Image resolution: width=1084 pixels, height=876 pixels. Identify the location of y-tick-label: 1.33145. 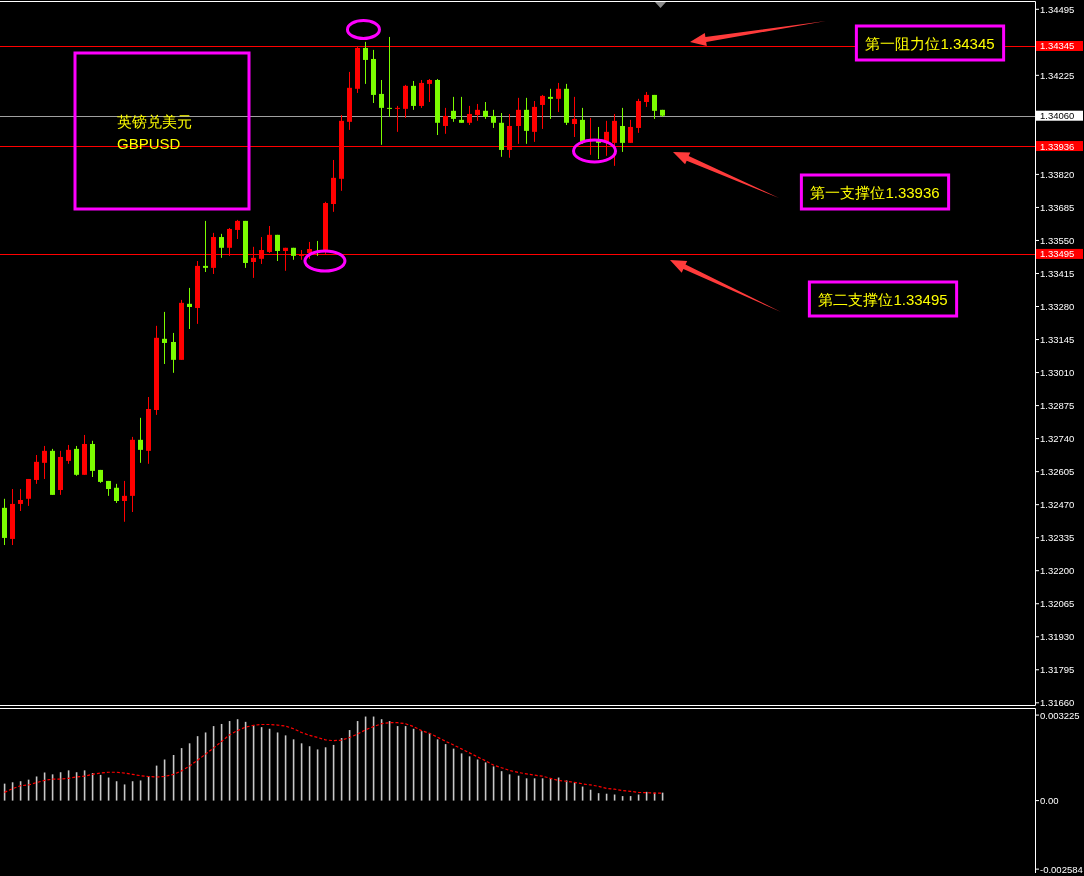
(1057, 340).